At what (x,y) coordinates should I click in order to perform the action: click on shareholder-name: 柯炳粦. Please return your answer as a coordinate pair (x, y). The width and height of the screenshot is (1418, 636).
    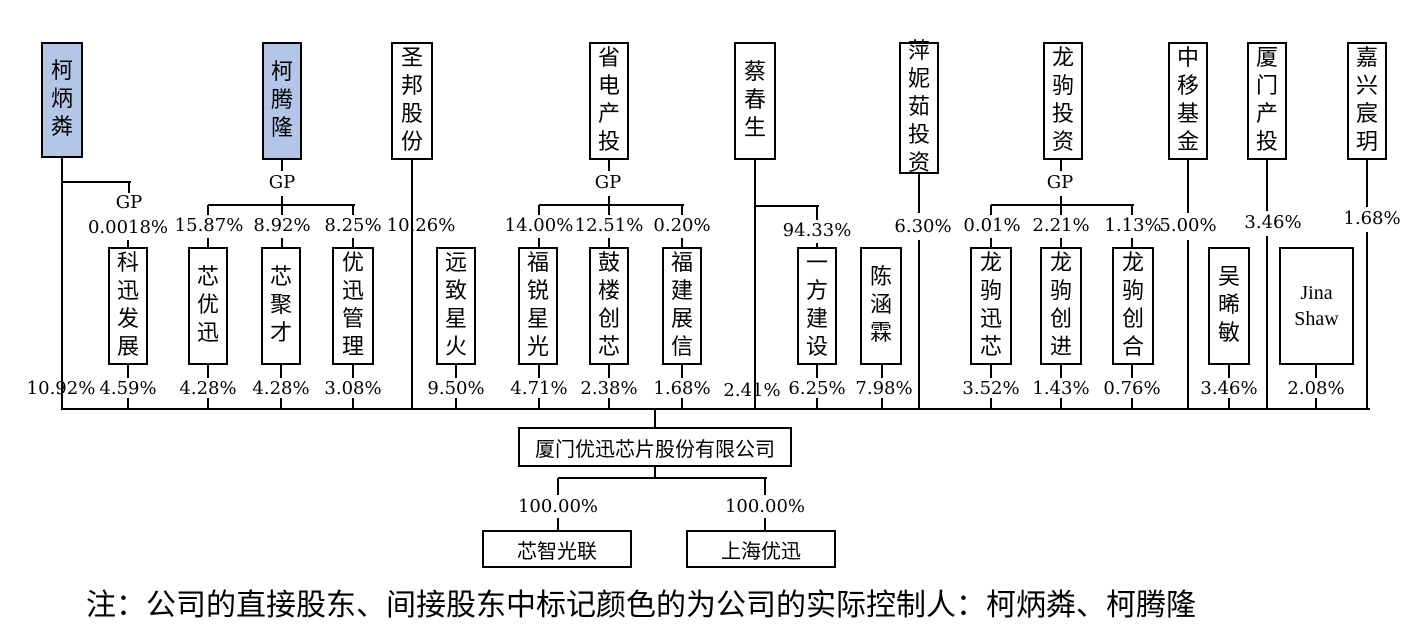
    Looking at the image, I should click on (61, 99).